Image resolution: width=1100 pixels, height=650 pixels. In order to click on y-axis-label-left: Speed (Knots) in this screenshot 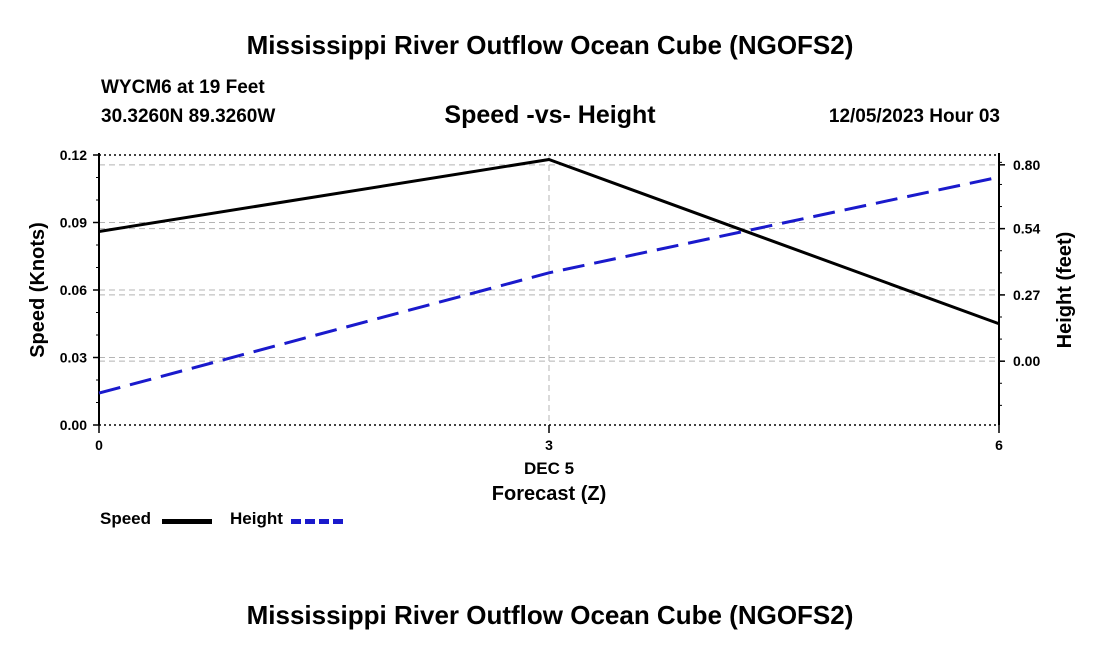, I will do `click(38, 290)`.